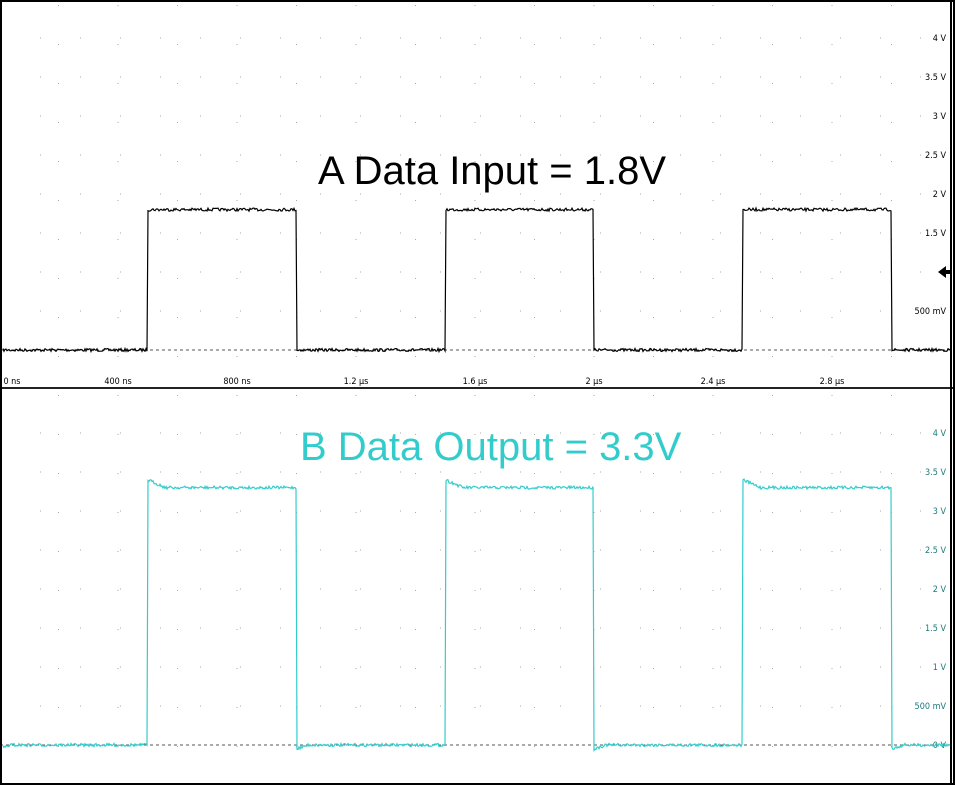 The image size is (955, 785). Describe the element at coordinates (492, 171) in the screenshot. I see `panel-a-title: A Data Input = 1.8V` at that location.